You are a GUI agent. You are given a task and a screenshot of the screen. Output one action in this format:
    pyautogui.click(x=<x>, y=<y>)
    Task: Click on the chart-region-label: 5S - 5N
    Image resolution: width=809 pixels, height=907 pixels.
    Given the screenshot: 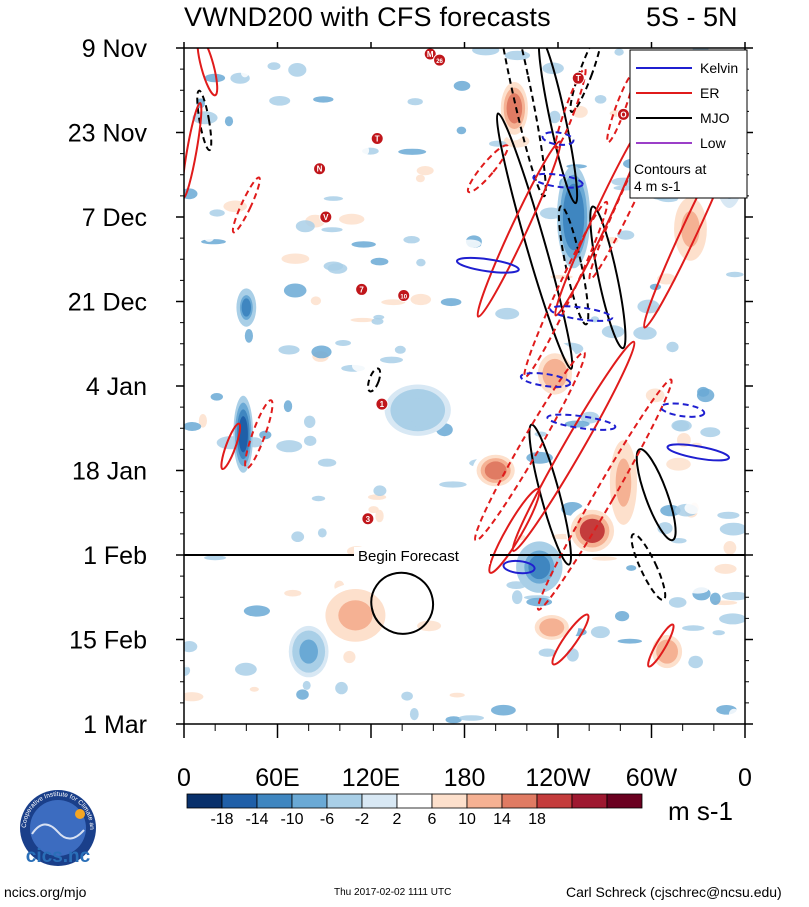 What is the action you would take?
    pyautogui.click(x=692, y=17)
    